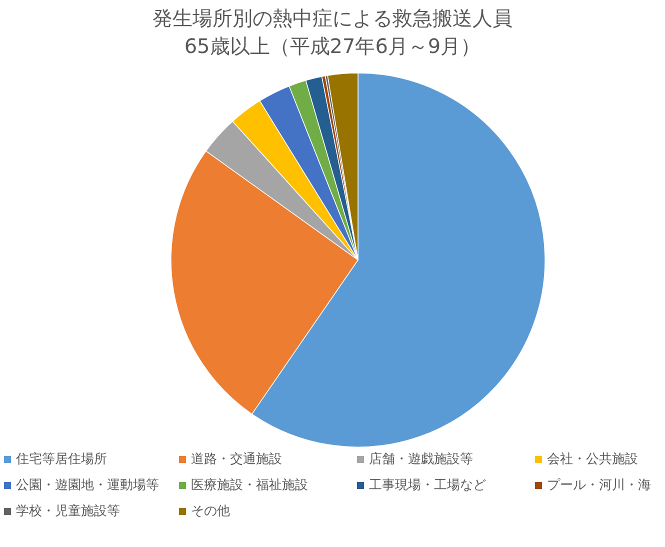 The height and width of the screenshot is (547, 665). Describe the element at coordinates (87, 485) in the screenshot. I see `legend-label: 公園・遊園地・運動場等` at that location.